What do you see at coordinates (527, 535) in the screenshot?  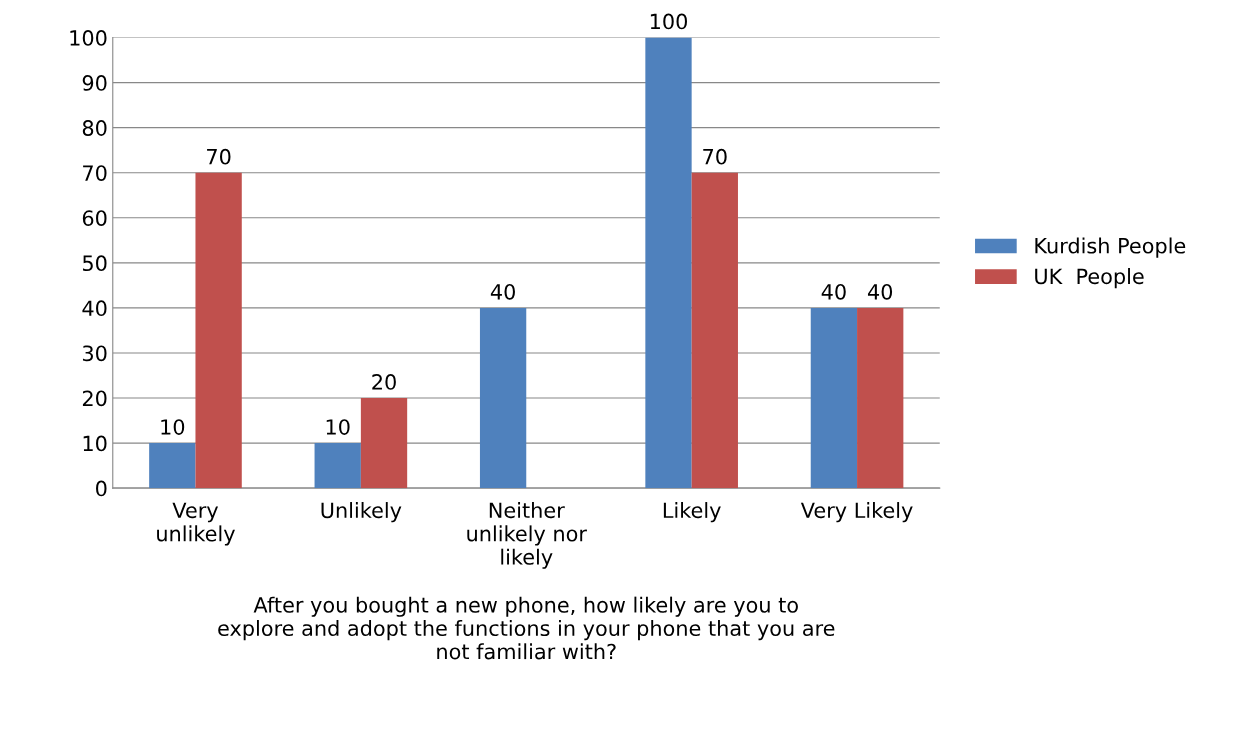 I see `x-tick-label: Neither unlikely nor likely` at bounding box center [527, 535].